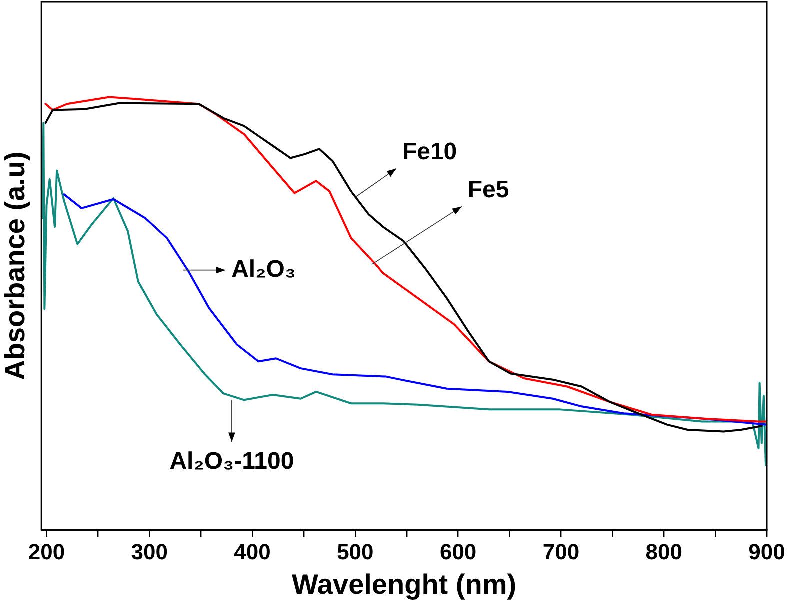 This screenshot has height=603, width=797. Describe the element at coordinates (264, 269) in the screenshot. I see `annotation: Al₂O₃` at that location.